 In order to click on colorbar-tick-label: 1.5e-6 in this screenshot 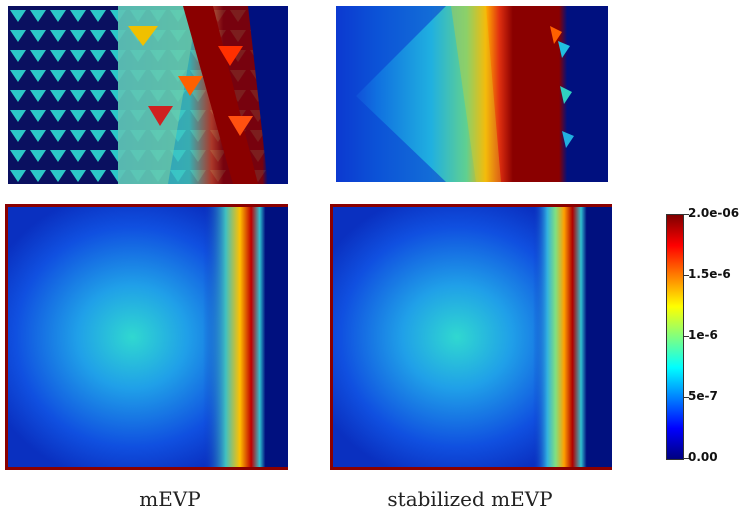, I will do `click(709, 274)`.